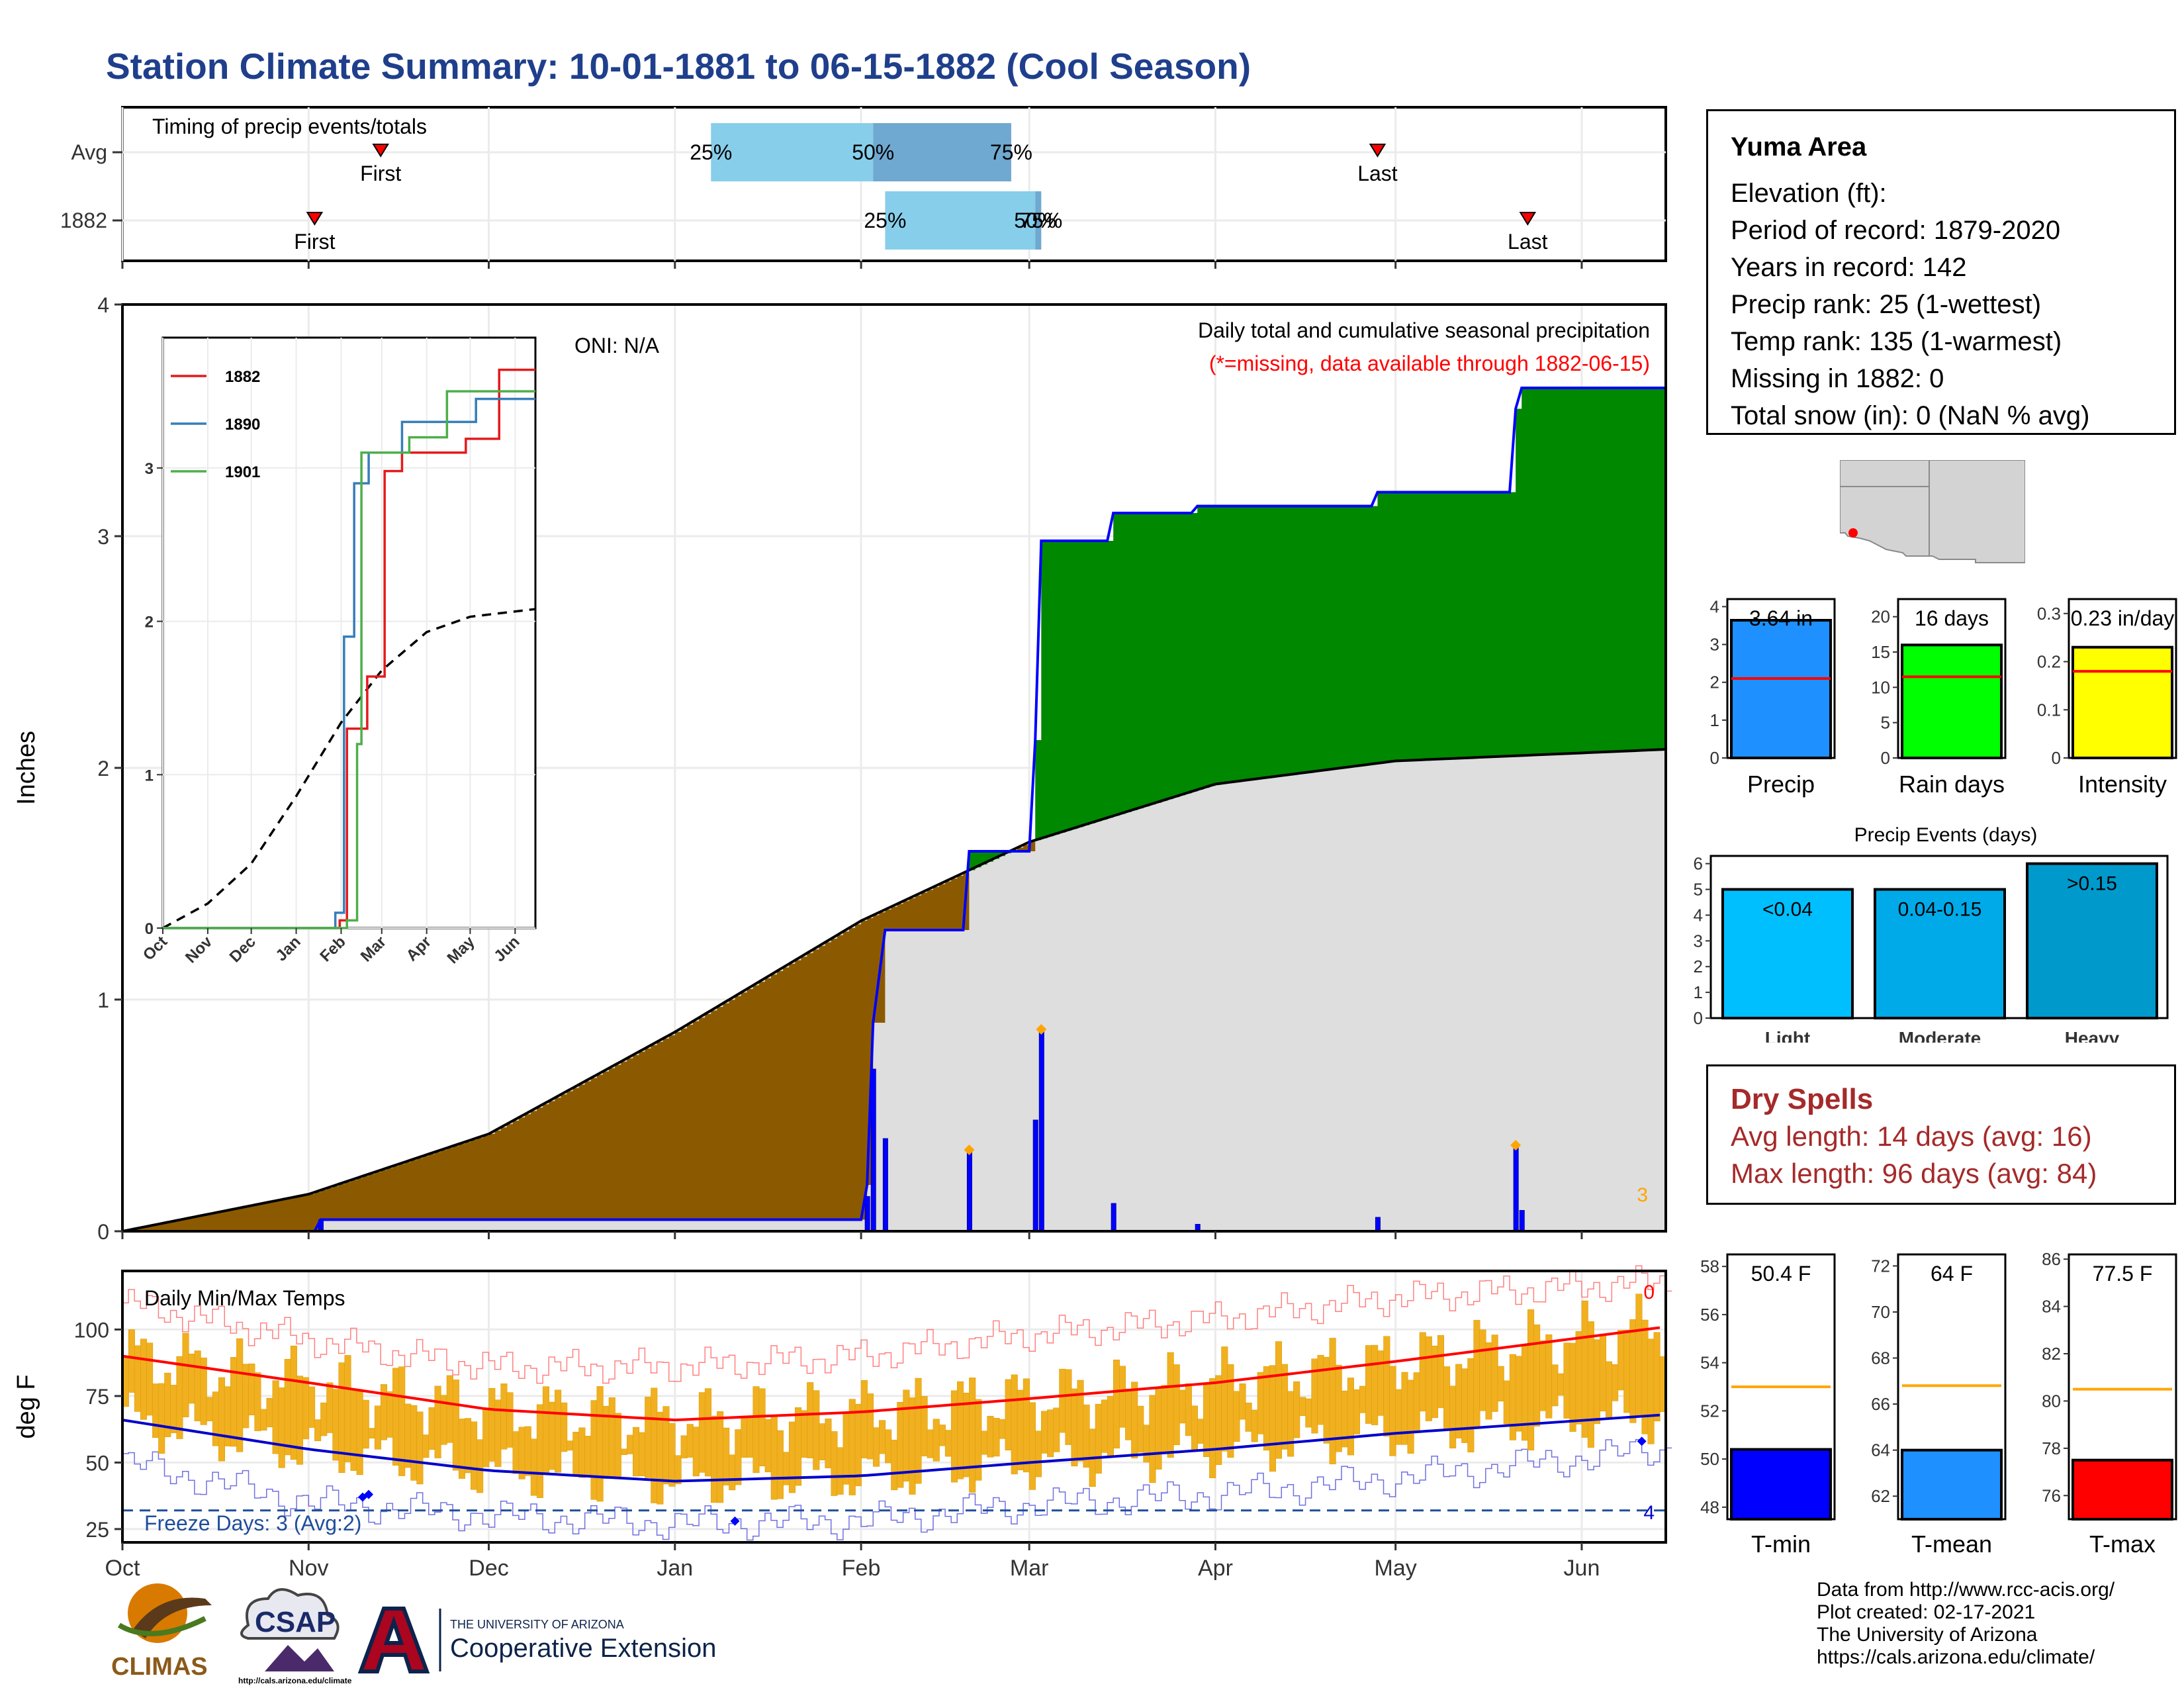  I want to click on temp-xtick-label: Oct, so click(122, 1568).